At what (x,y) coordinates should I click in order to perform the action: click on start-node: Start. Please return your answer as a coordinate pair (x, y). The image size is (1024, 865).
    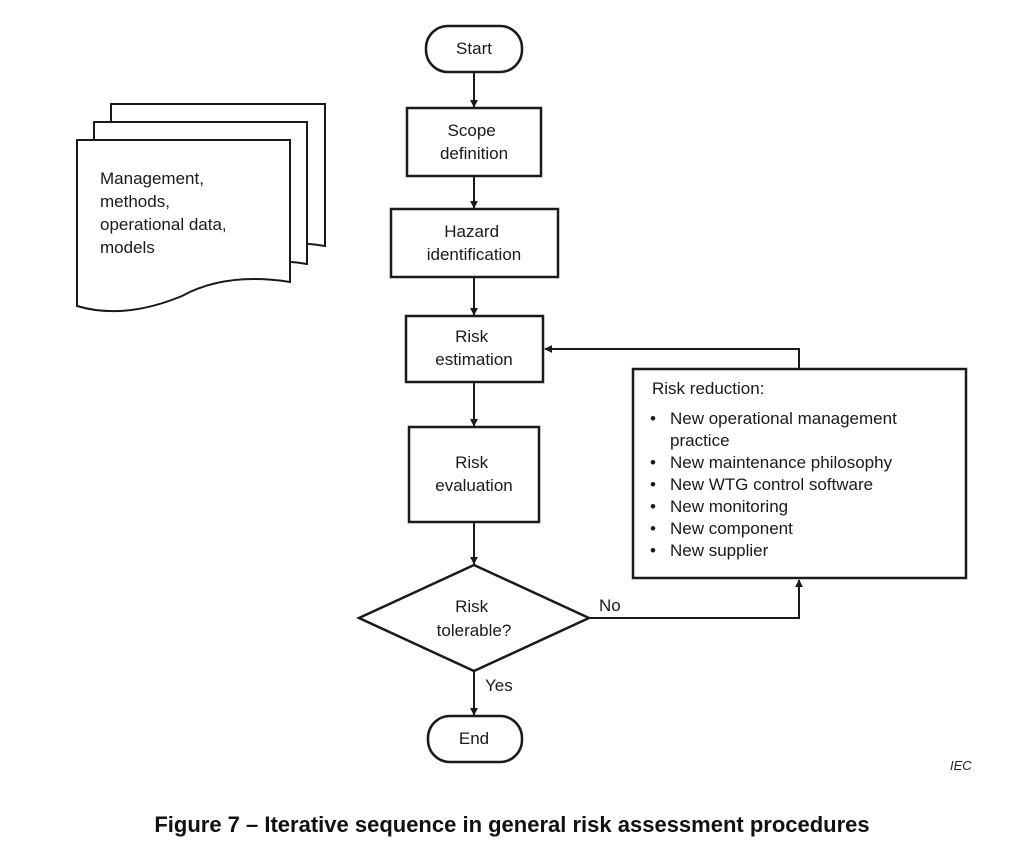
    Looking at the image, I should click on (474, 49).